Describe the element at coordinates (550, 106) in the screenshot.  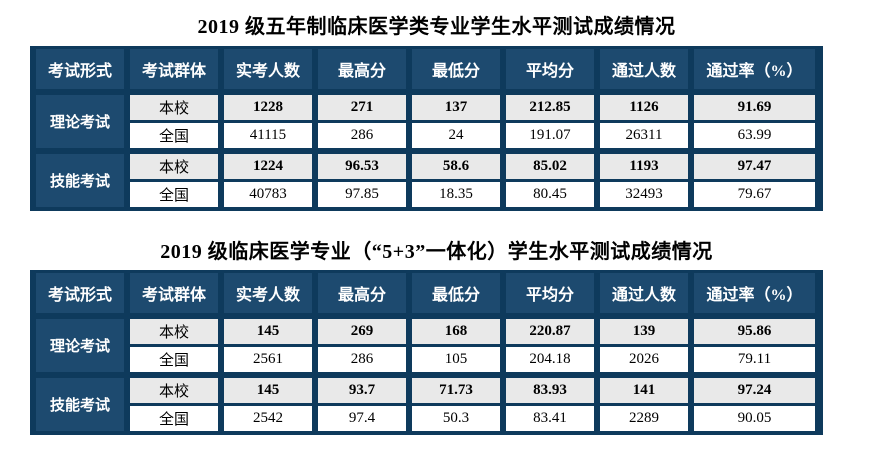
I see `value-cell: 212.85` at that location.